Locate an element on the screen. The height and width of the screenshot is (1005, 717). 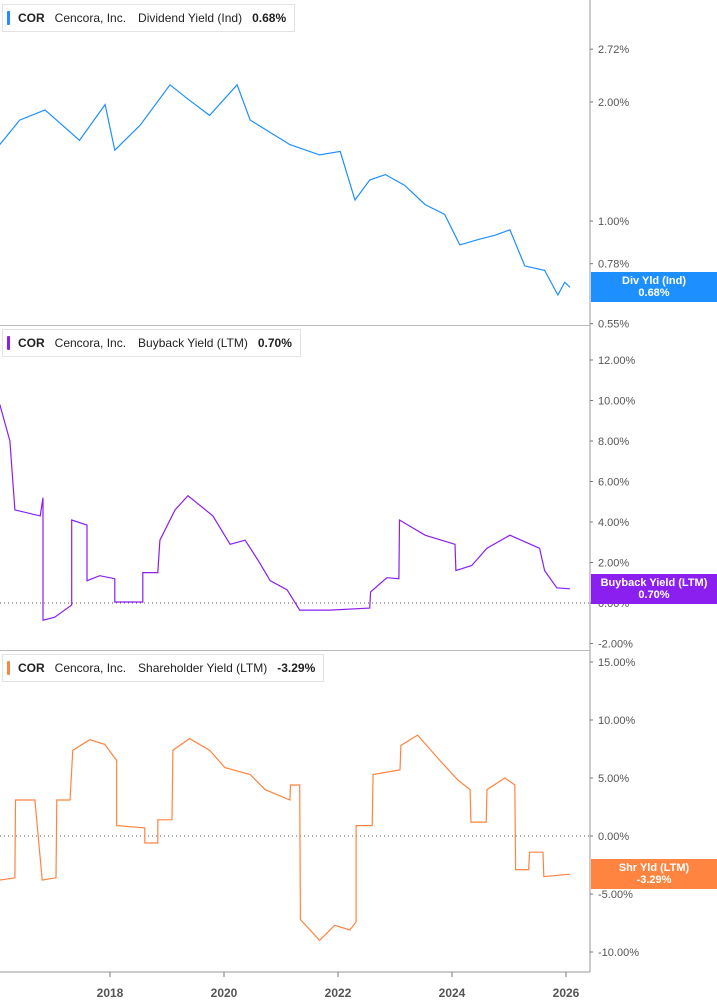
tag-value: 0.68% is located at coordinates (654, 293).